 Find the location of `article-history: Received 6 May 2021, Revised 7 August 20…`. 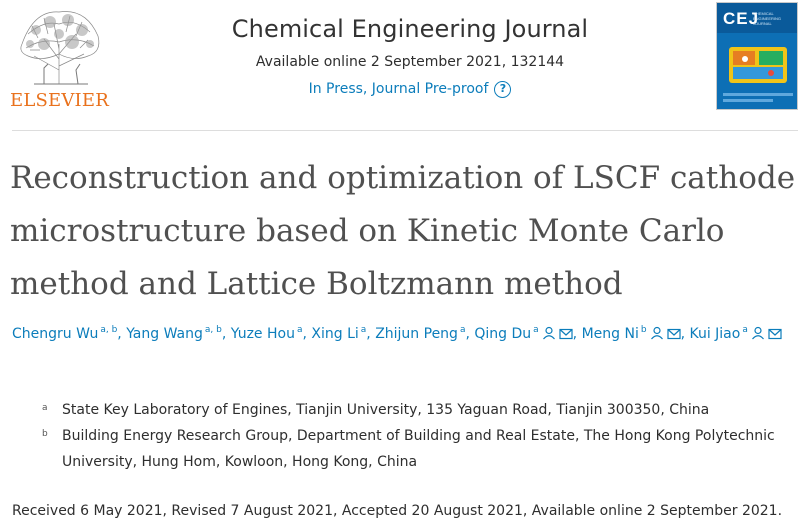

article-history: Received 6 May 2021, Revised 7 August 20… is located at coordinates (397, 511).